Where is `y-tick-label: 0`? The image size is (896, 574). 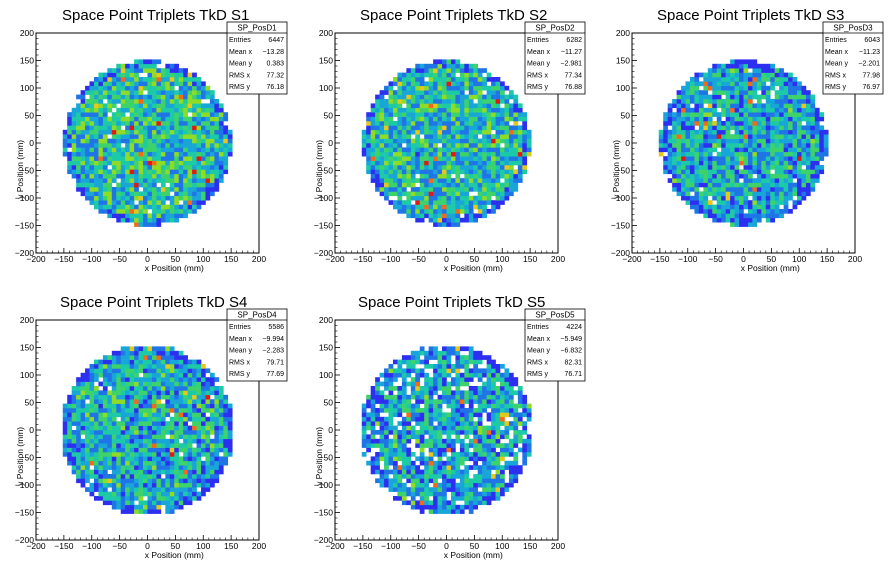 y-tick-label: 0 is located at coordinates (627, 143).